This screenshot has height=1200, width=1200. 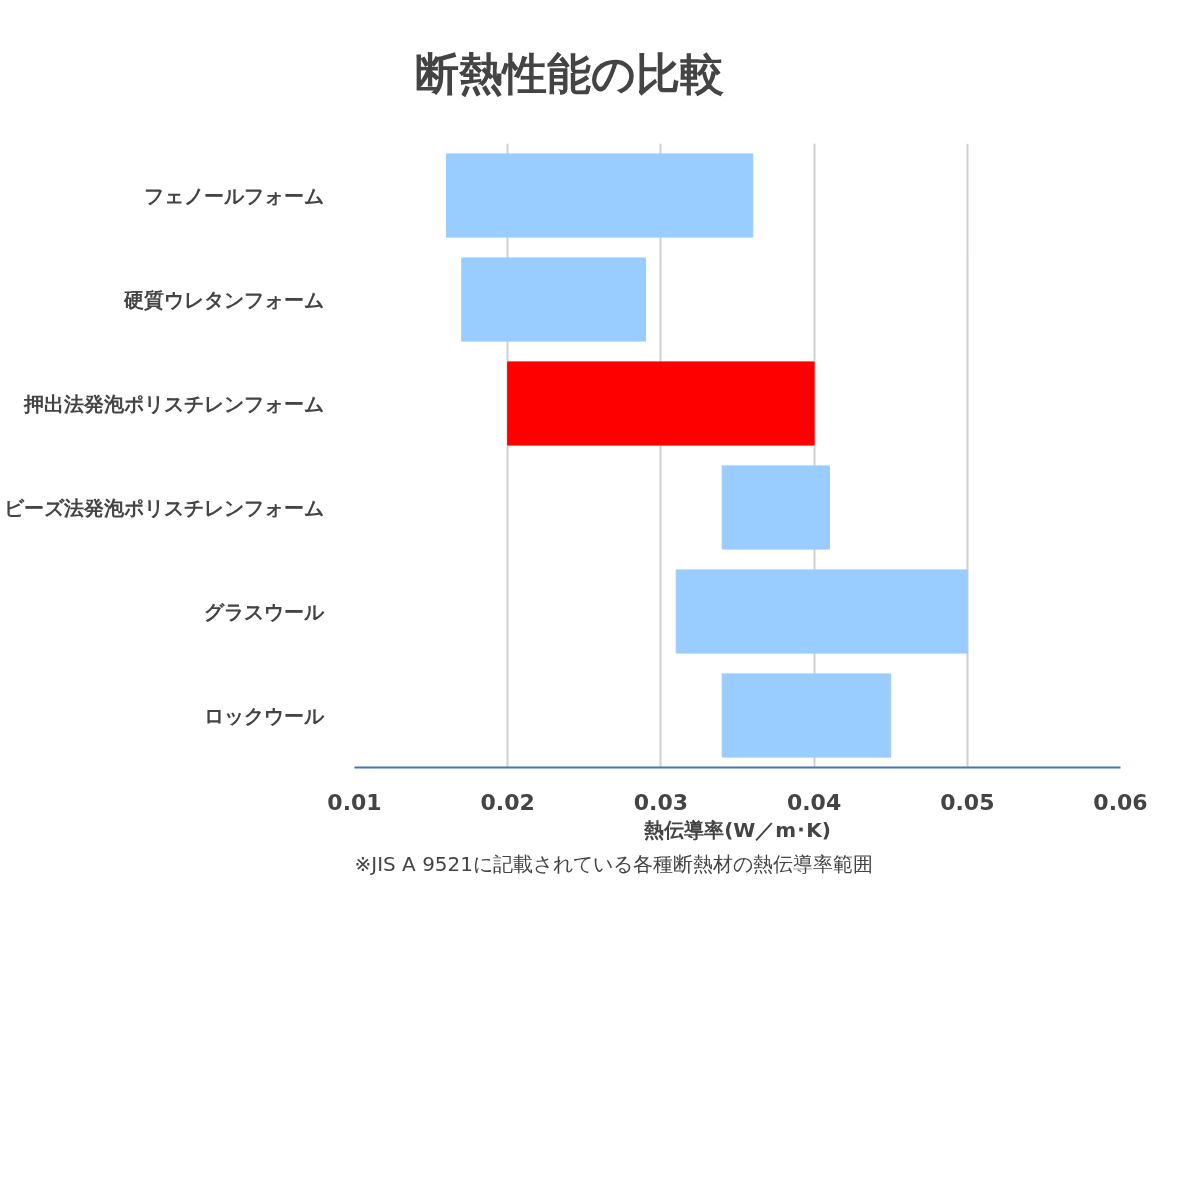 What do you see at coordinates (264, 611) in the screenshot?
I see `y-tick-label: グラスウール` at bounding box center [264, 611].